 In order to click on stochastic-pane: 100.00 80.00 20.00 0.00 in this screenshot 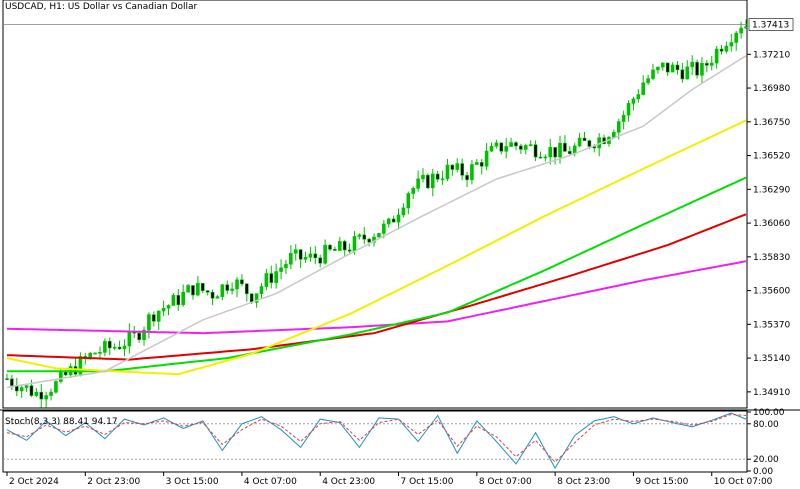, I will do `click(400, 442)`.